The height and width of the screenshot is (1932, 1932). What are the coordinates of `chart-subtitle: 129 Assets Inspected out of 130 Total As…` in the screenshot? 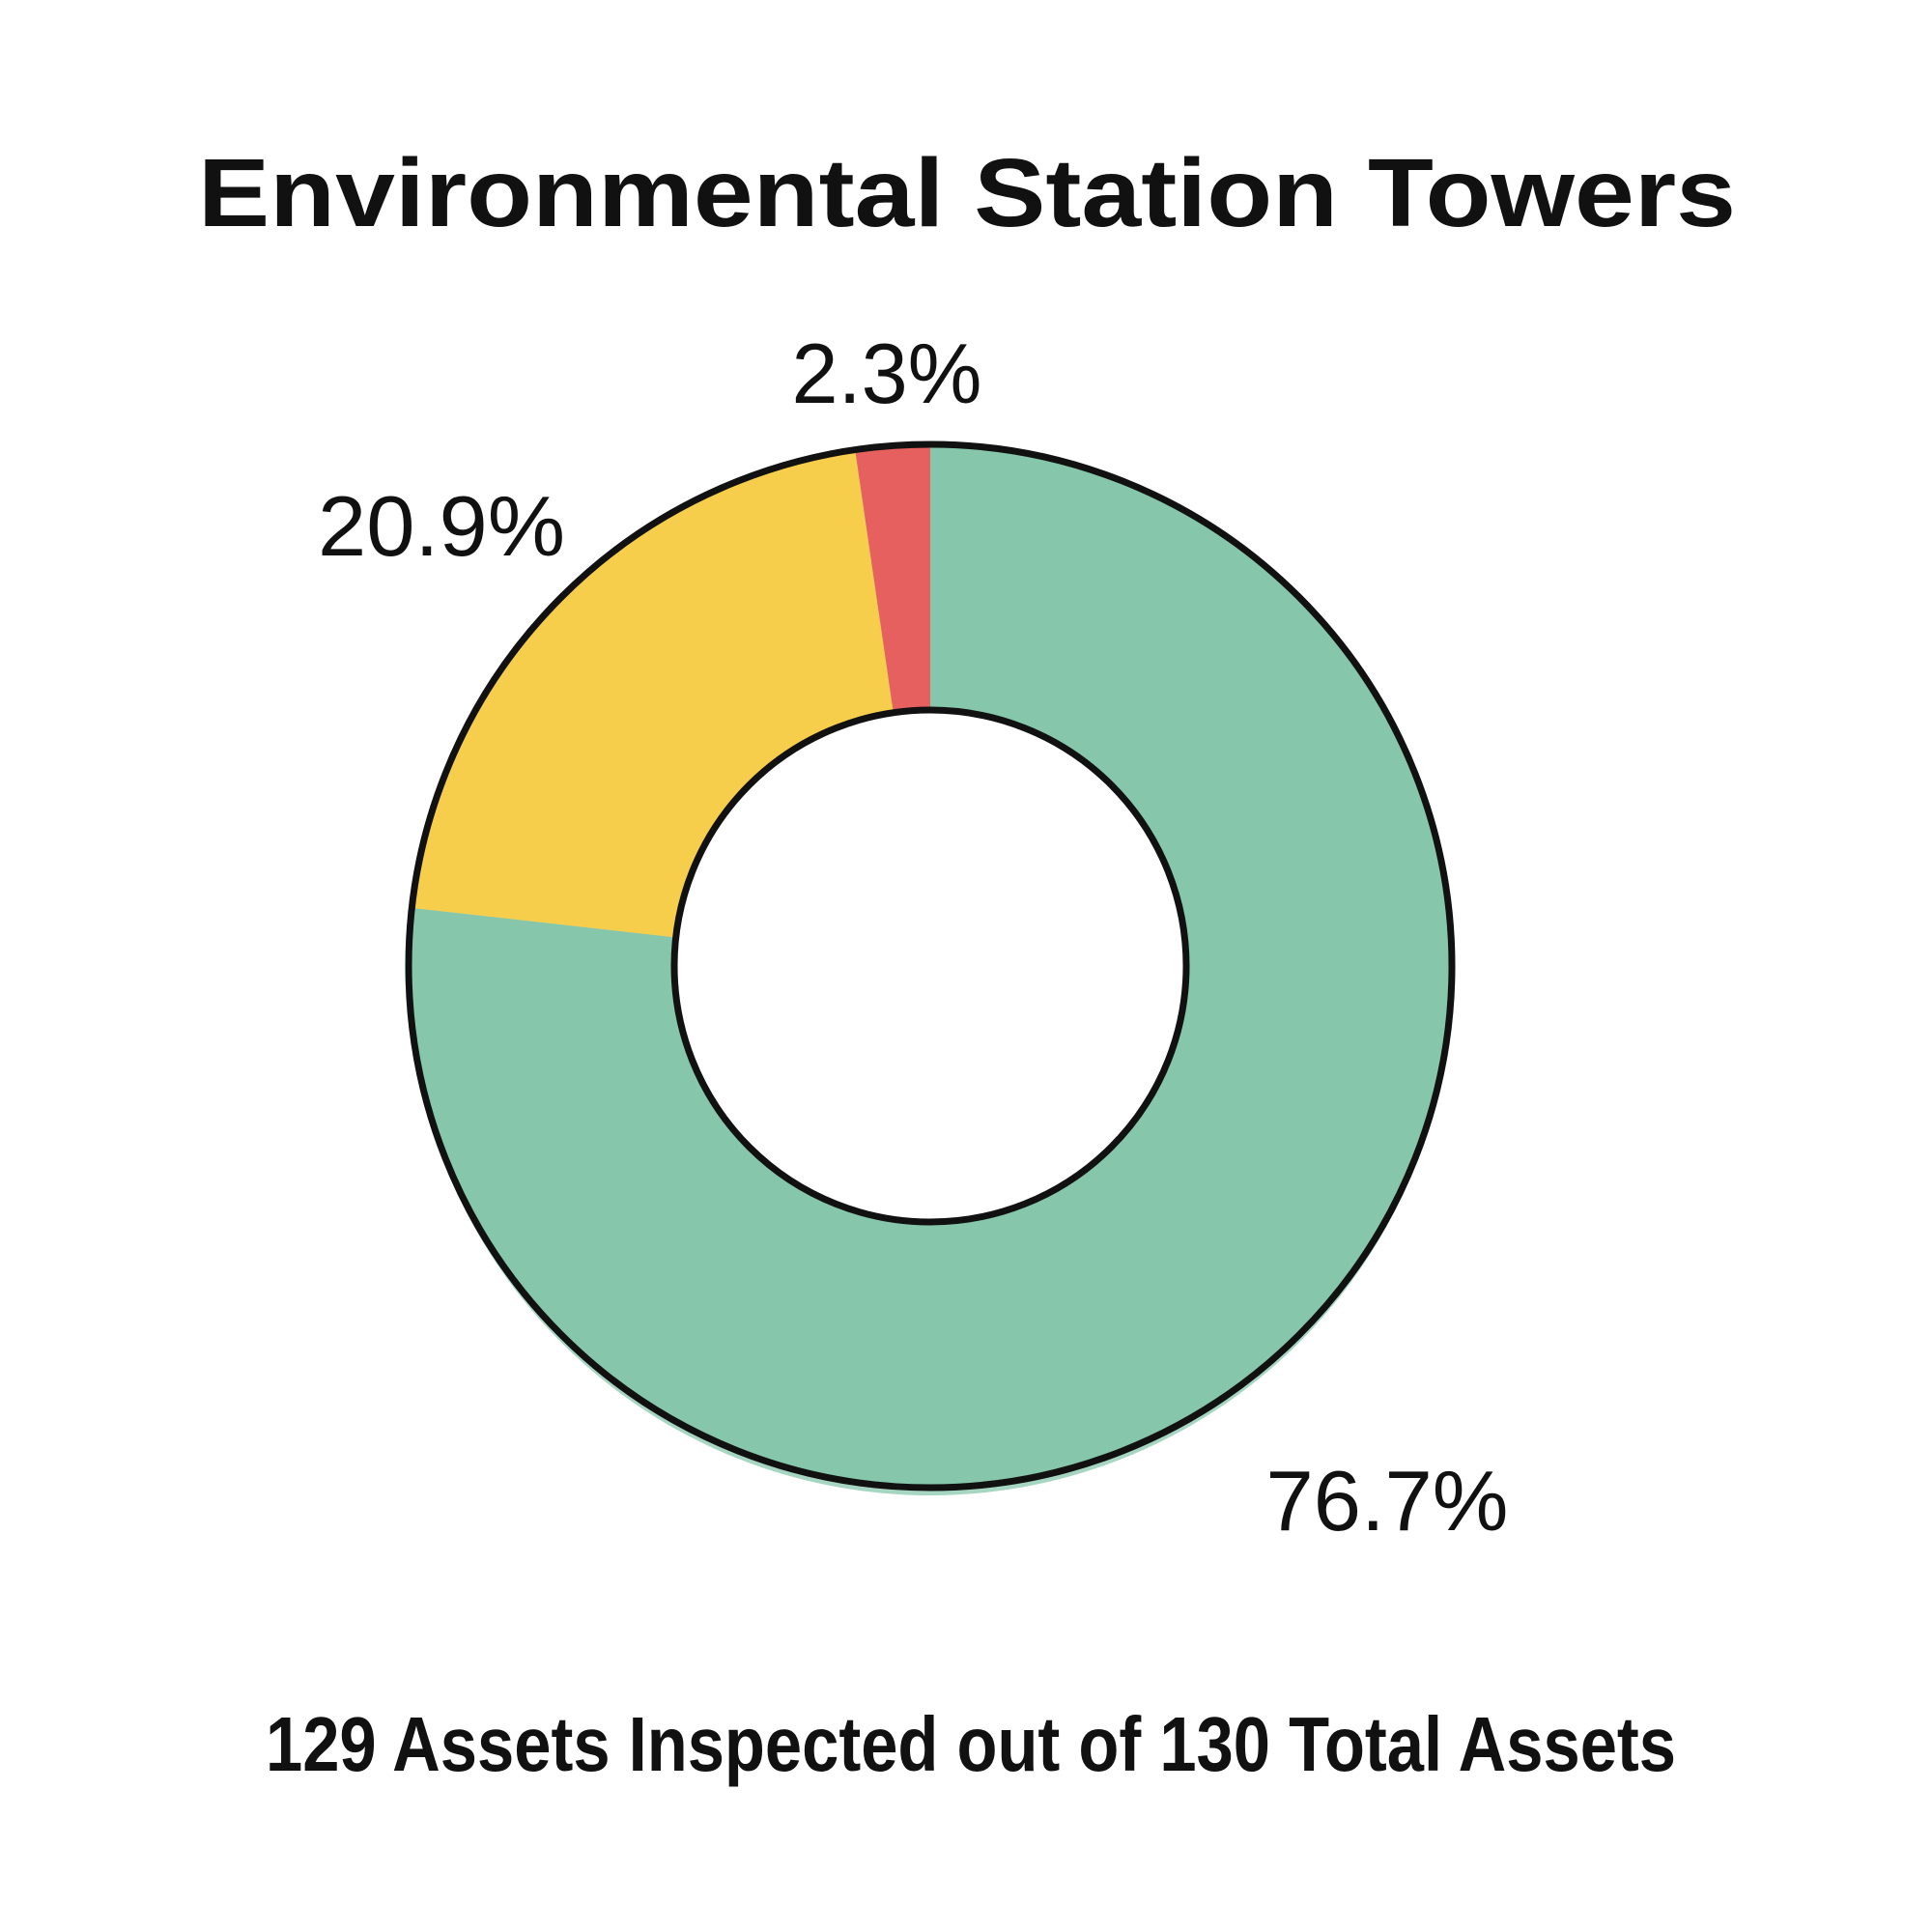 It's located at (971, 1744).